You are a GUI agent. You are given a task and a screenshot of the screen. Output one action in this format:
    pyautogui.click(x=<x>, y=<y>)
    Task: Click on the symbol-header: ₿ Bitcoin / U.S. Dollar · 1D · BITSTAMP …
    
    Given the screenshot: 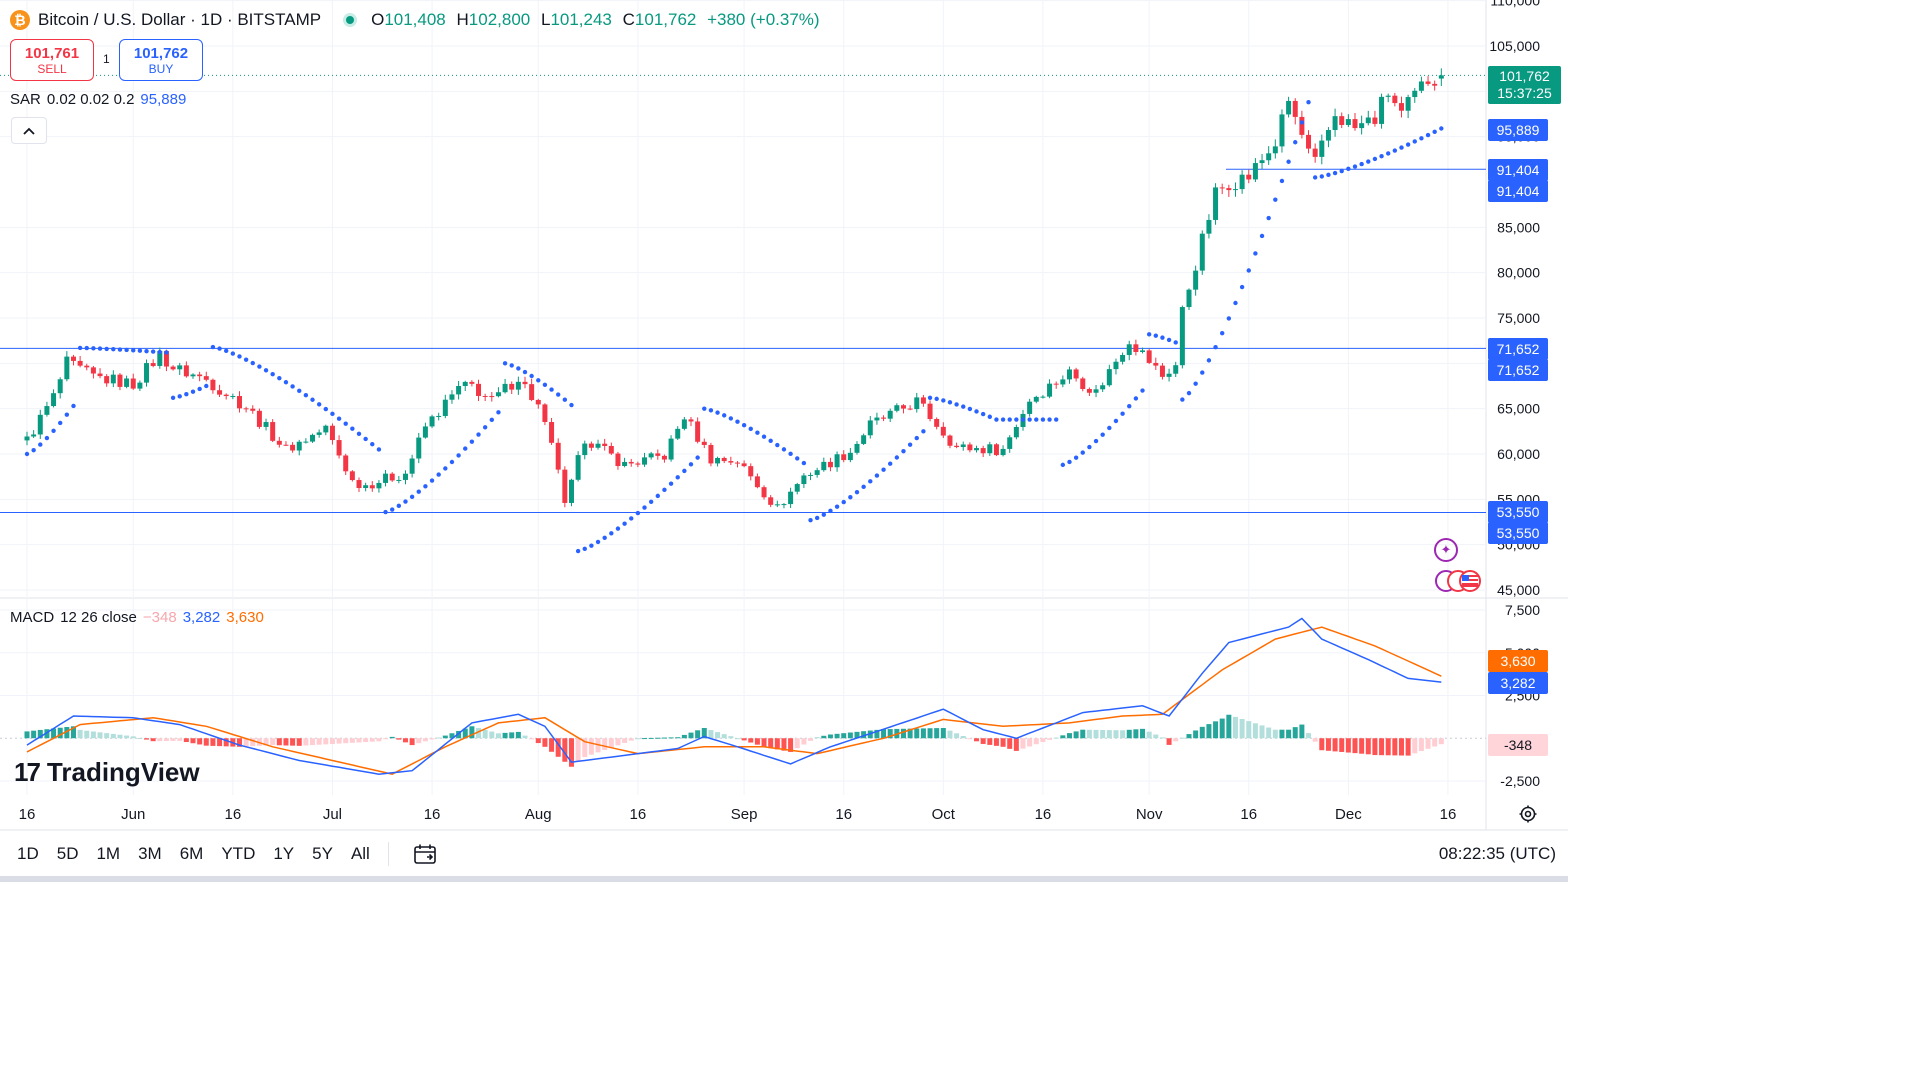 What is the action you would take?
    pyautogui.click(x=418, y=20)
    